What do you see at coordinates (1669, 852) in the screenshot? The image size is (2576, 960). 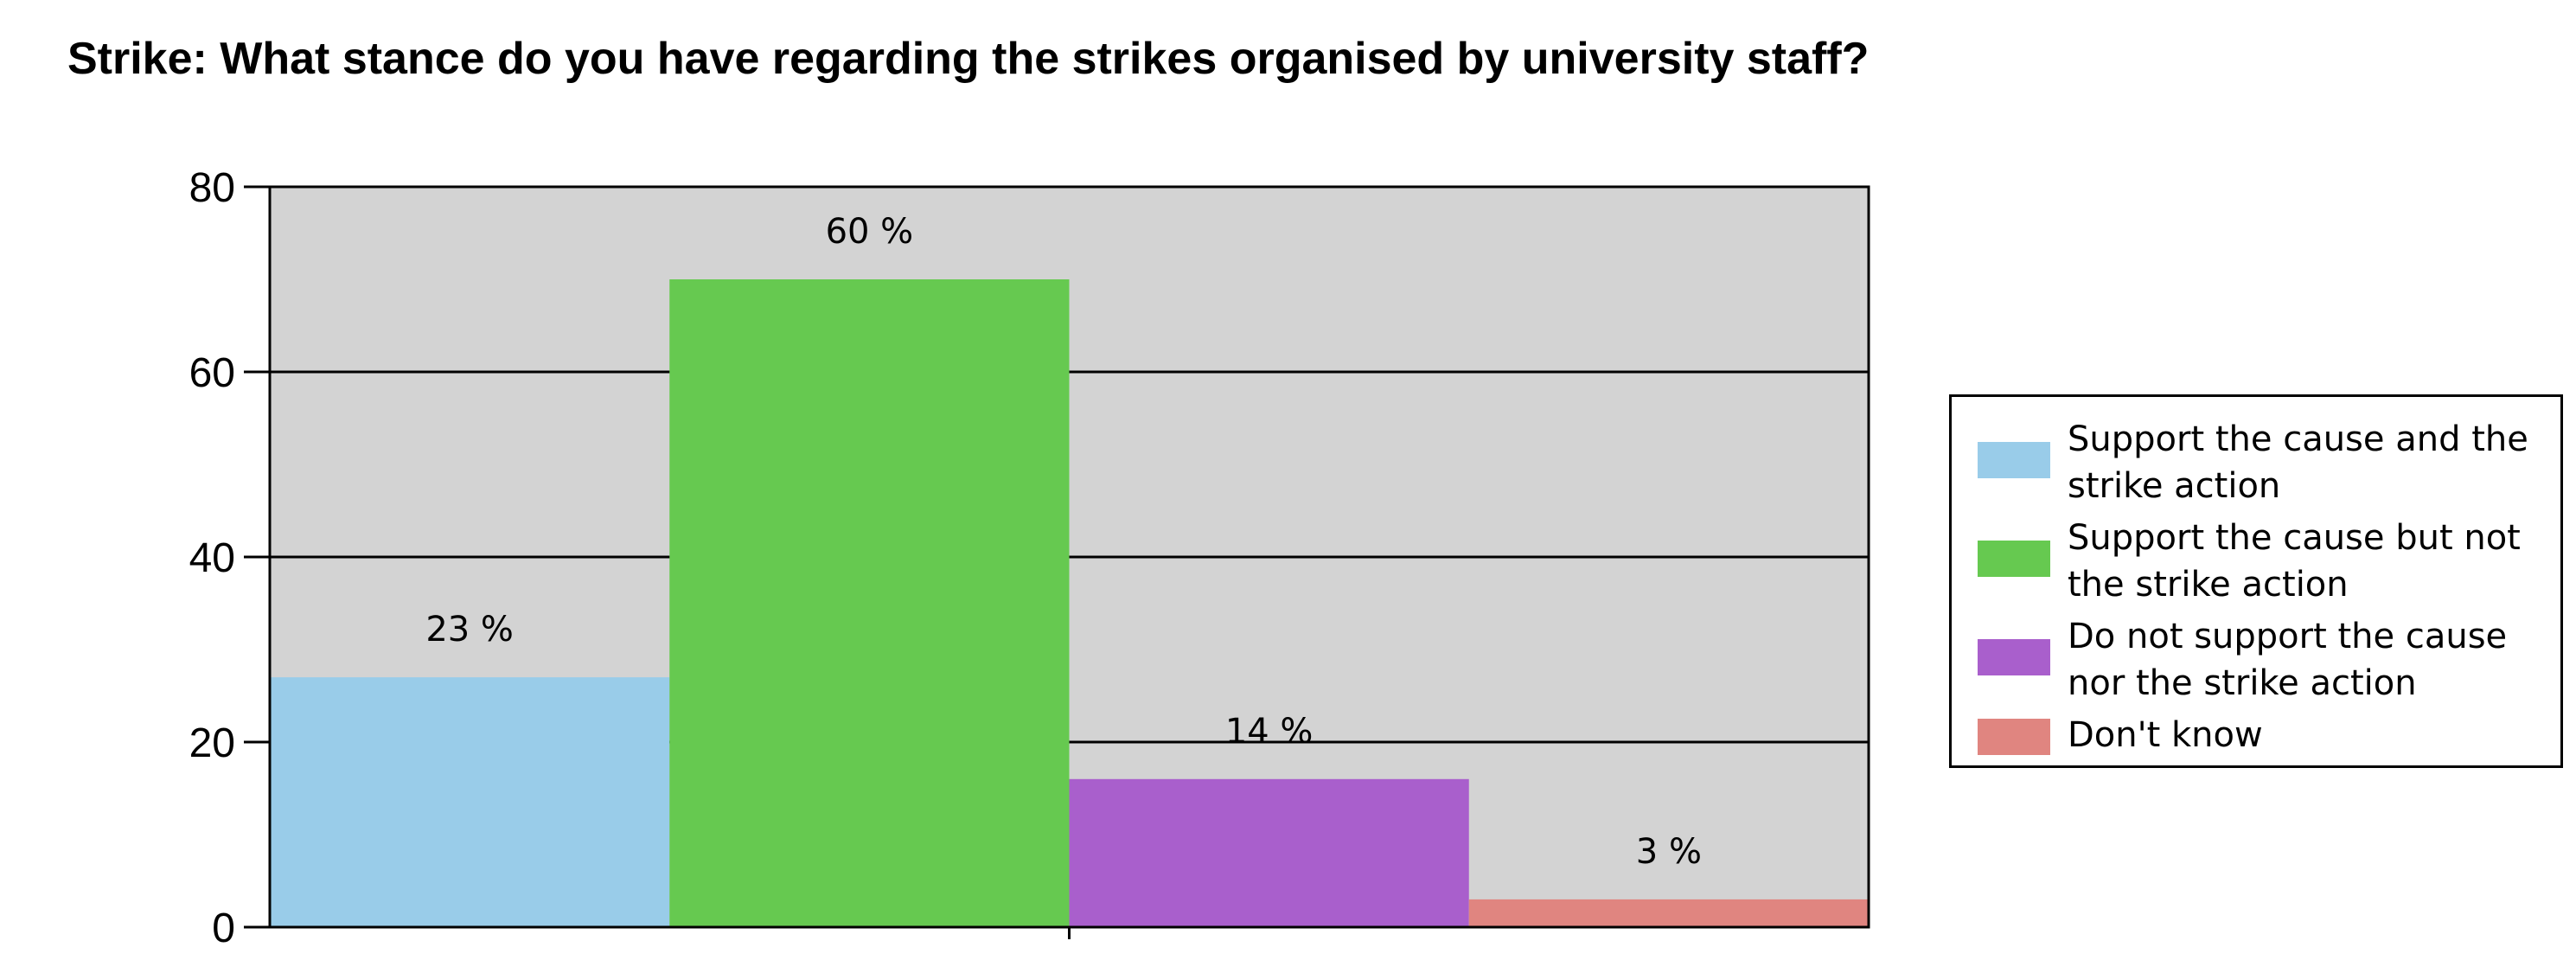 I see `data-label: 3 %` at bounding box center [1669, 852].